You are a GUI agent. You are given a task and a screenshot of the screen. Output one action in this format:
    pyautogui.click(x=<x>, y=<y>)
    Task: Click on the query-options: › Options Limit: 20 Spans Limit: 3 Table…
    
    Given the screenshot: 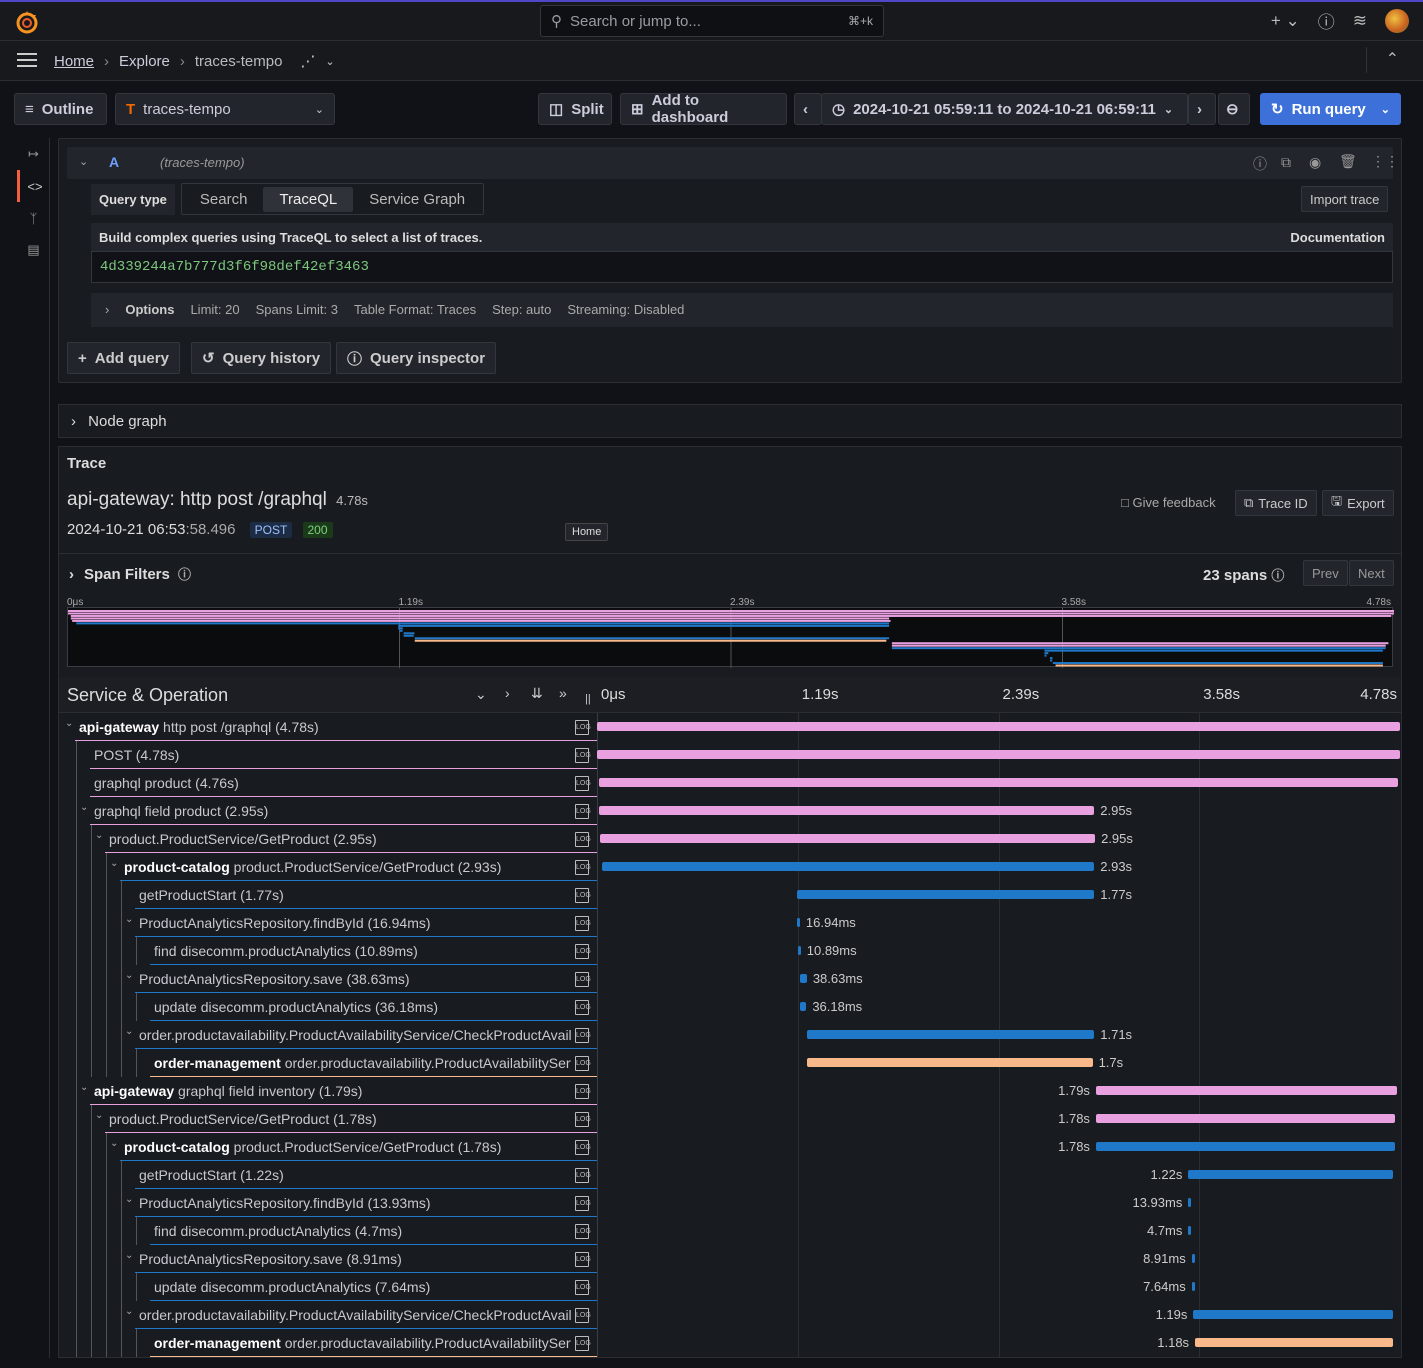 What is the action you would take?
    pyautogui.click(x=742, y=310)
    